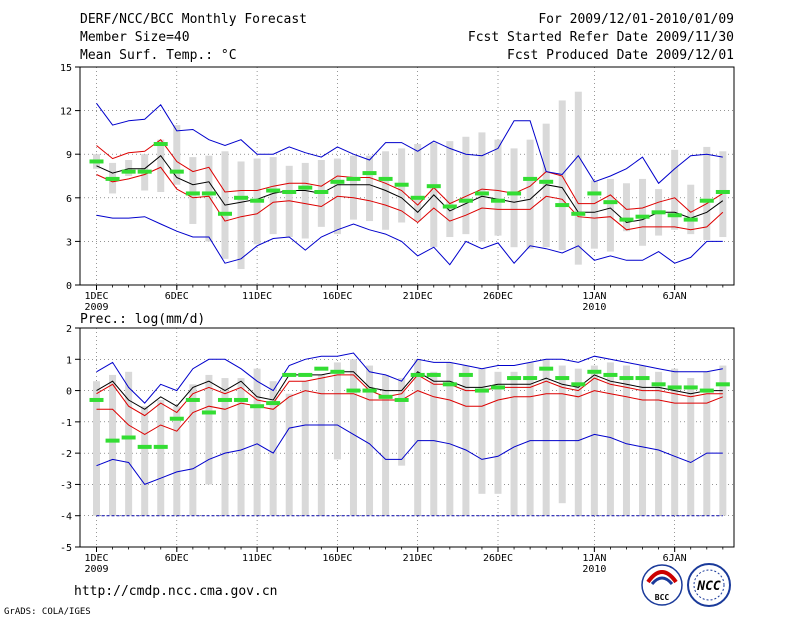 The width and height of the screenshot is (800, 618). Describe the element at coordinates (176, 591) in the screenshot. I see `source-url: http://cmdp.ncc.cma.gov.cn` at that location.